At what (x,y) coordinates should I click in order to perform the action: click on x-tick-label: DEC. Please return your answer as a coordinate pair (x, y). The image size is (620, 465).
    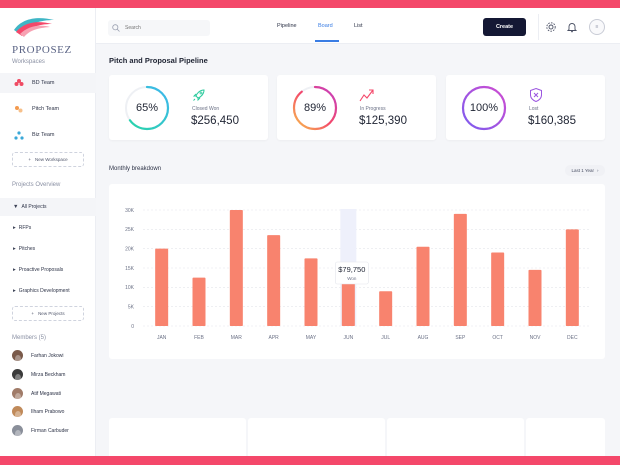
    Looking at the image, I should click on (572, 338).